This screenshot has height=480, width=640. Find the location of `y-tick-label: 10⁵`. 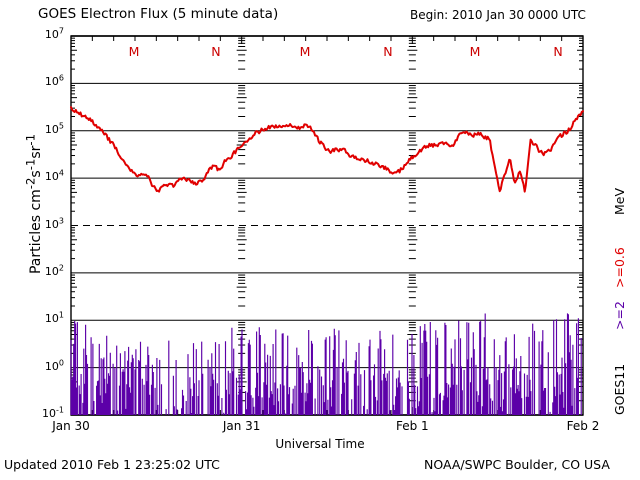

y-tick-label: 10⁵ is located at coordinates (54, 128).